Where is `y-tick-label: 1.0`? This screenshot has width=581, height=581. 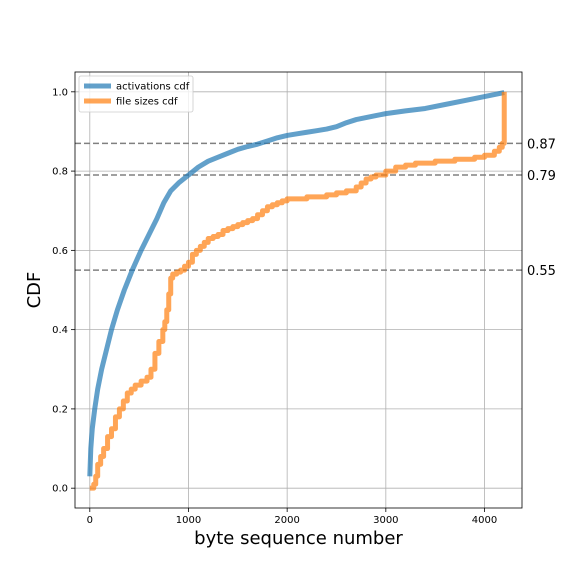 y-tick-label: 1.0 is located at coordinates (60, 92).